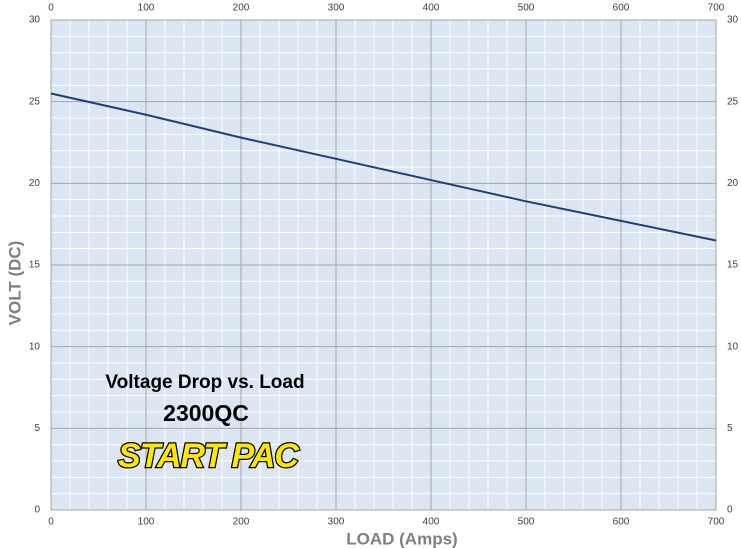 This screenshot has height=548, width=741. Describe the element at coordinates (14, 283) in the screenshot. I see `y-axis-title: VOLT (DC)` at that location.